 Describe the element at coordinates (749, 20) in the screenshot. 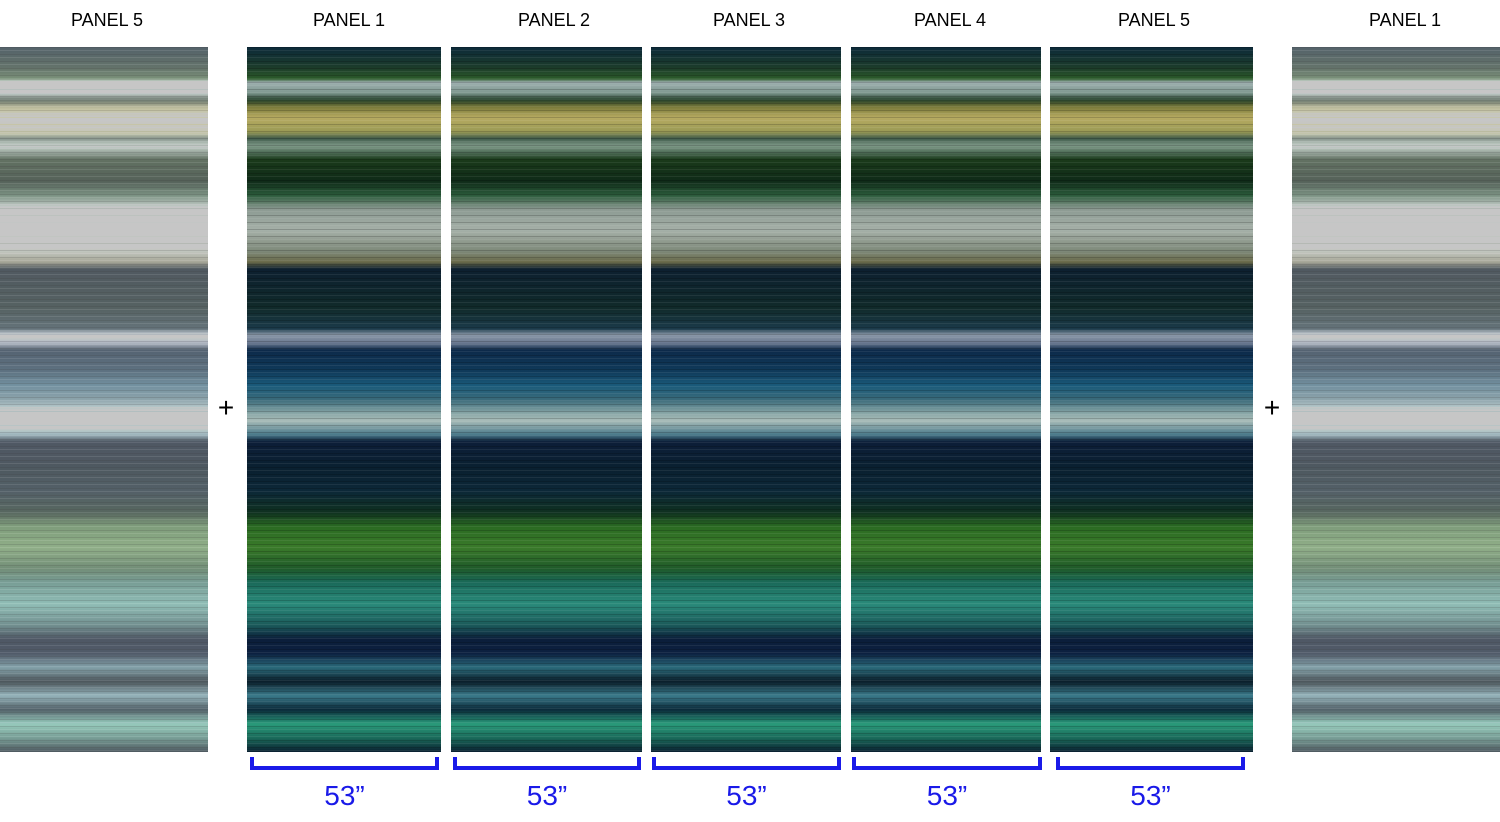

I see `panel-label: PANEL 3` at that location.